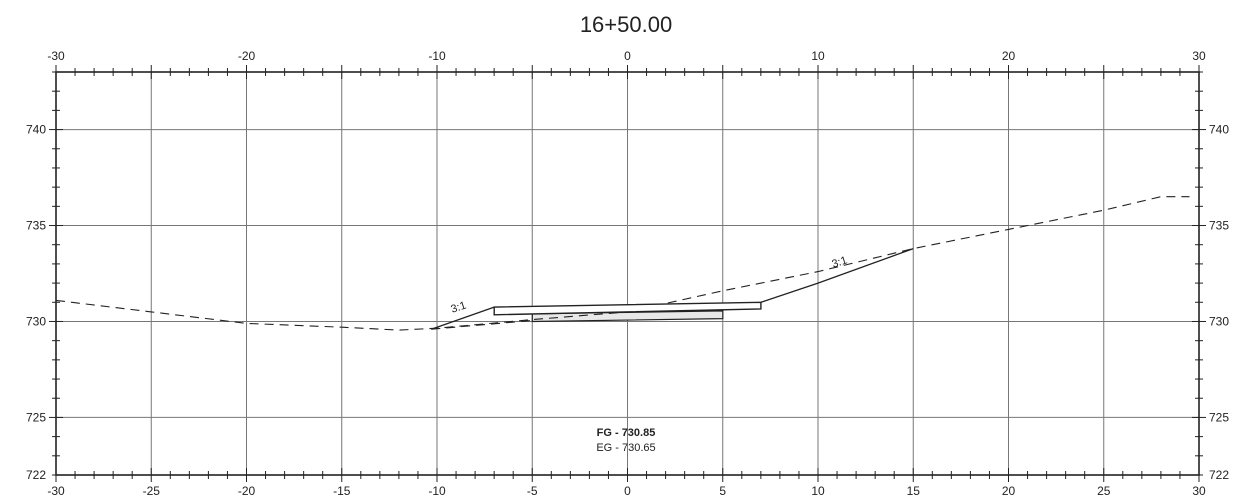 This screenshot has width=1241, height=502. What do you see at coordinates (482, 324) in the screenshot?
I see `fill-shoulder-line` at bounding box center [482, 324].